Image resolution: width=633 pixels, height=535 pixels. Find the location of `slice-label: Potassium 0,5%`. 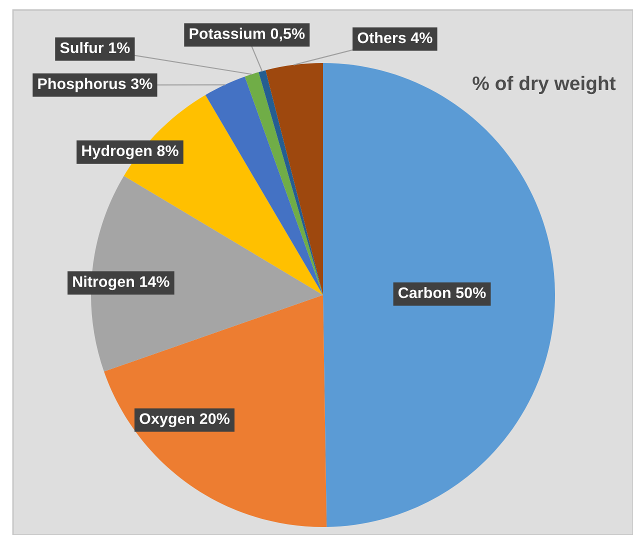

slice-label: Potassium 0,5% is located at coordinates (247, 35).